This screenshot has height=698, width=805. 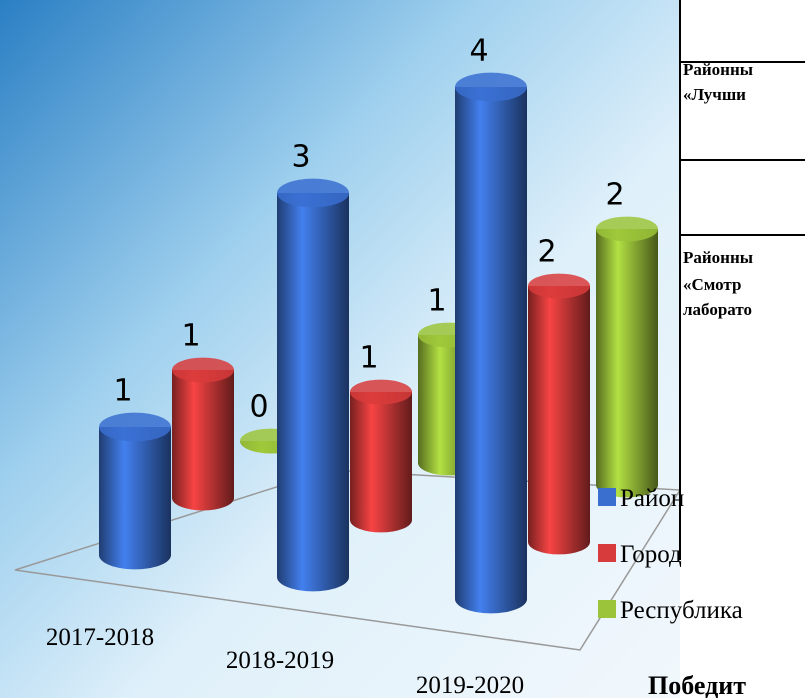 I want to click on x-tick-label: 2017-2018, so click(x=100, y=637).